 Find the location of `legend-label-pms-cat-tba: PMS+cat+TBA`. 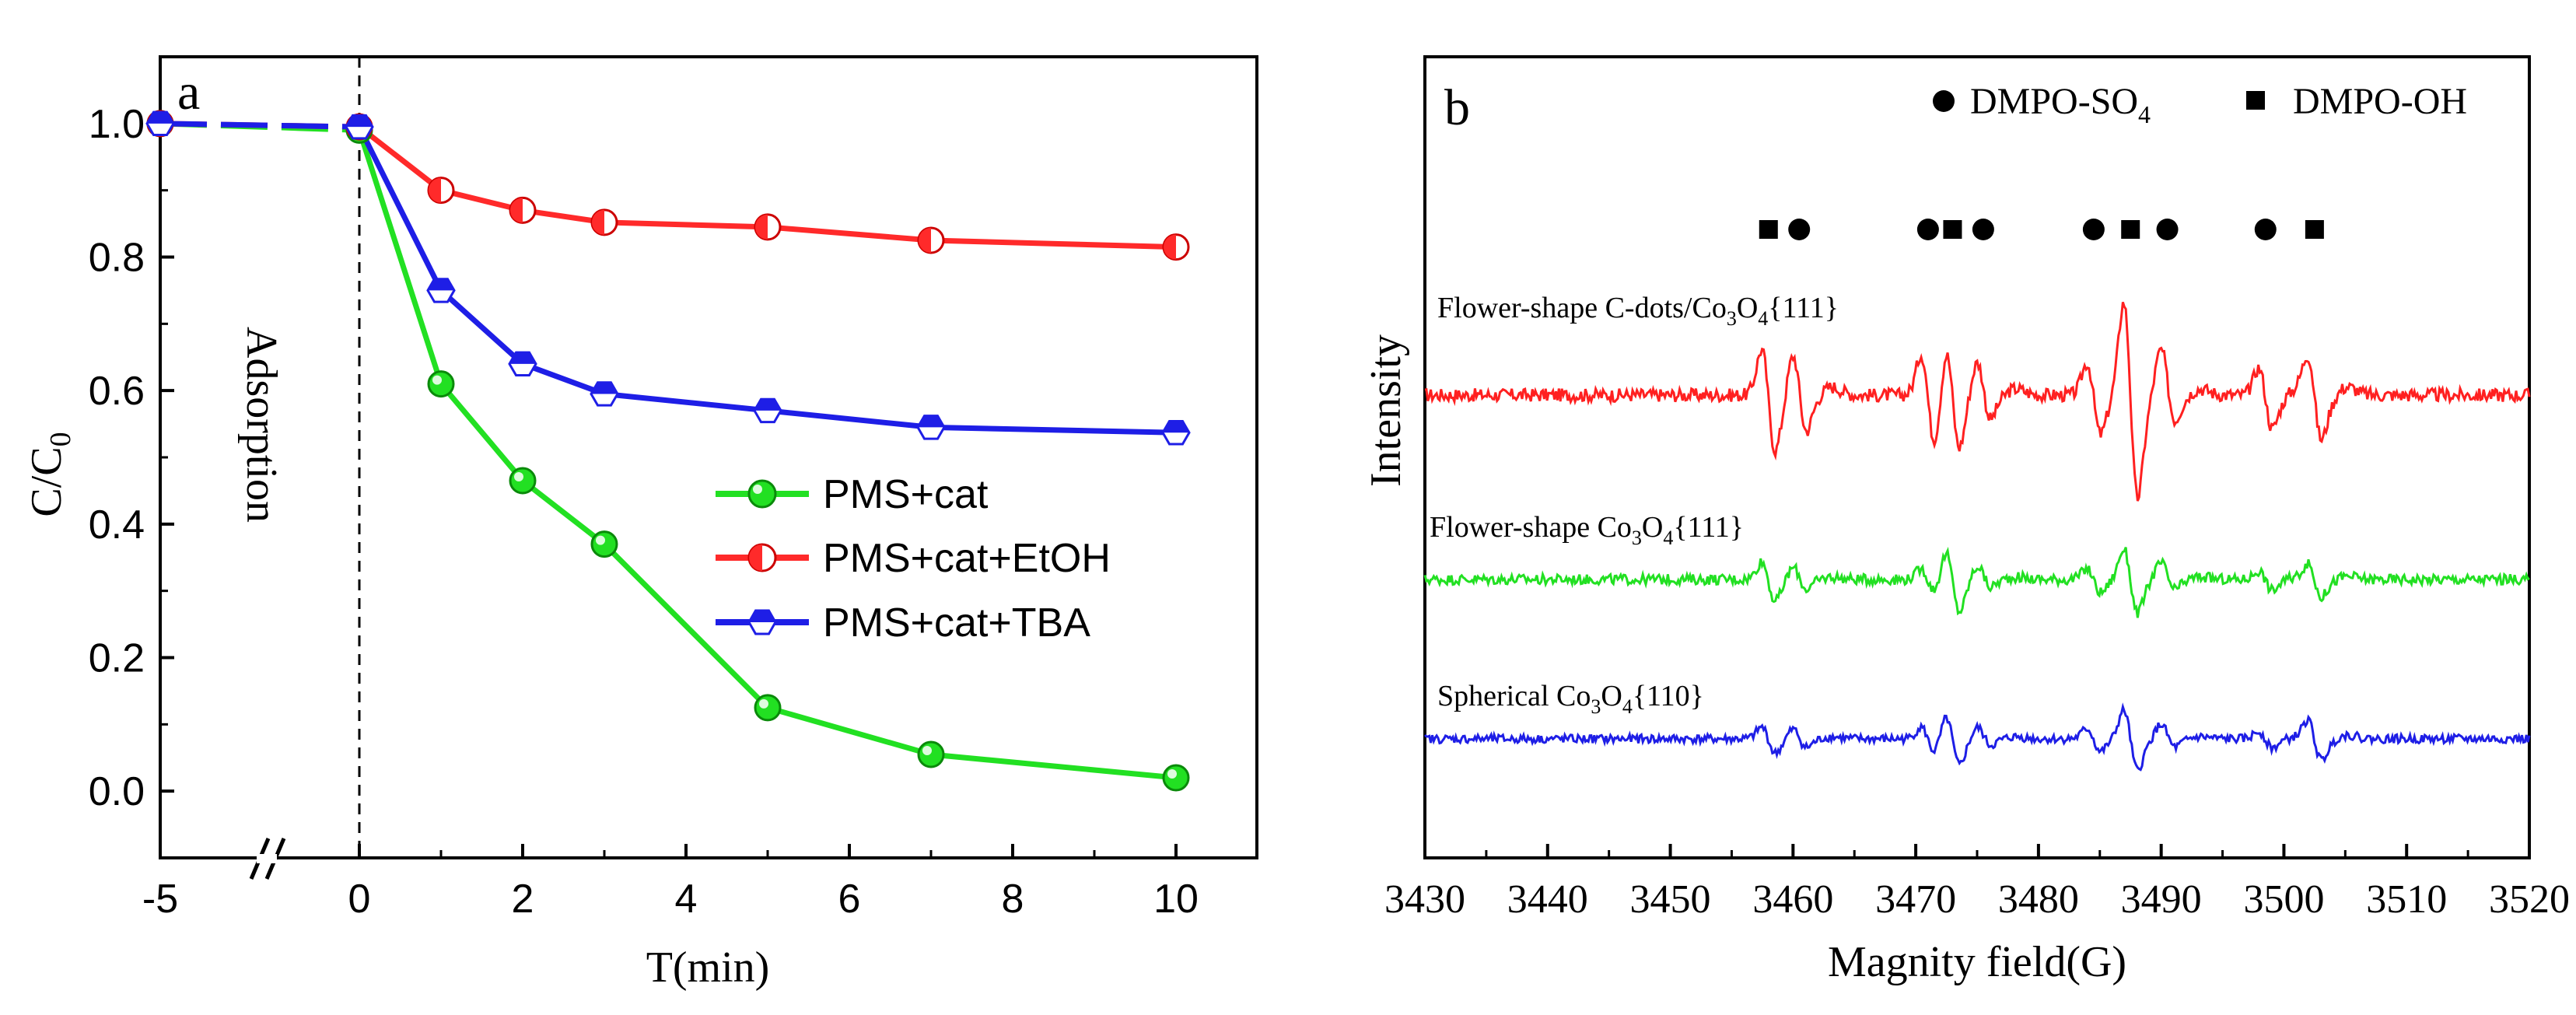

legend-label-pms-cat-tba: PMS+cat+TBA is located at coordinates (957, 623).